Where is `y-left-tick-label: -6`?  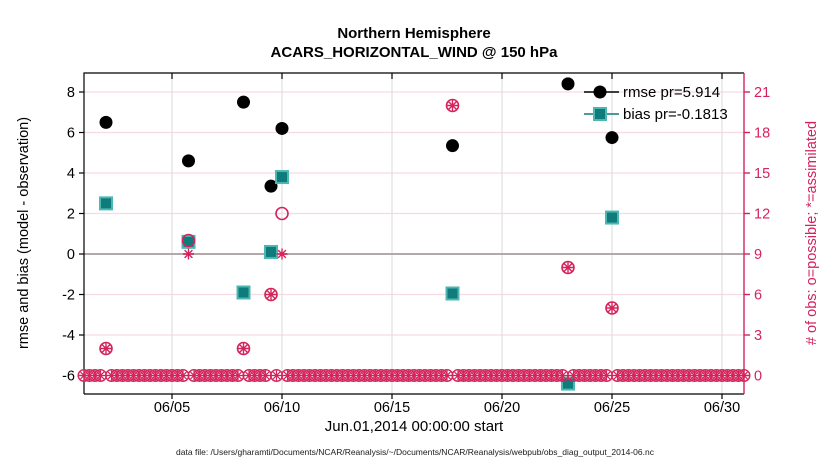 y-left-tick-label: -6 is located at coordinates (68, 377).